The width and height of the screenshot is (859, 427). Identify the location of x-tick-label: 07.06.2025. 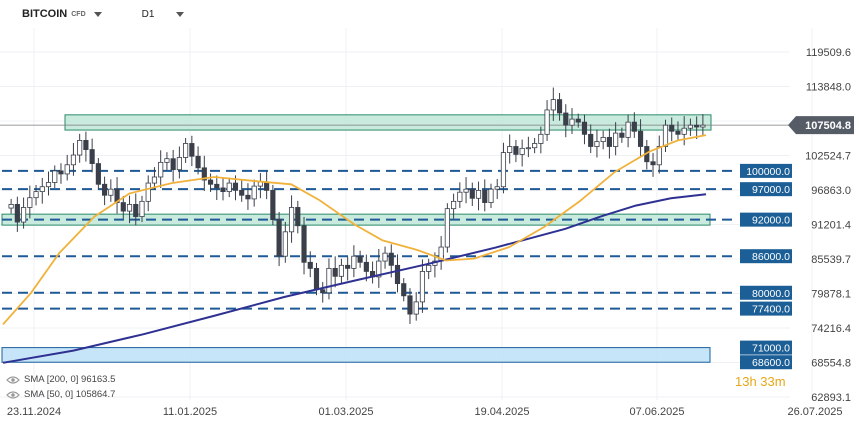
(656, 412).